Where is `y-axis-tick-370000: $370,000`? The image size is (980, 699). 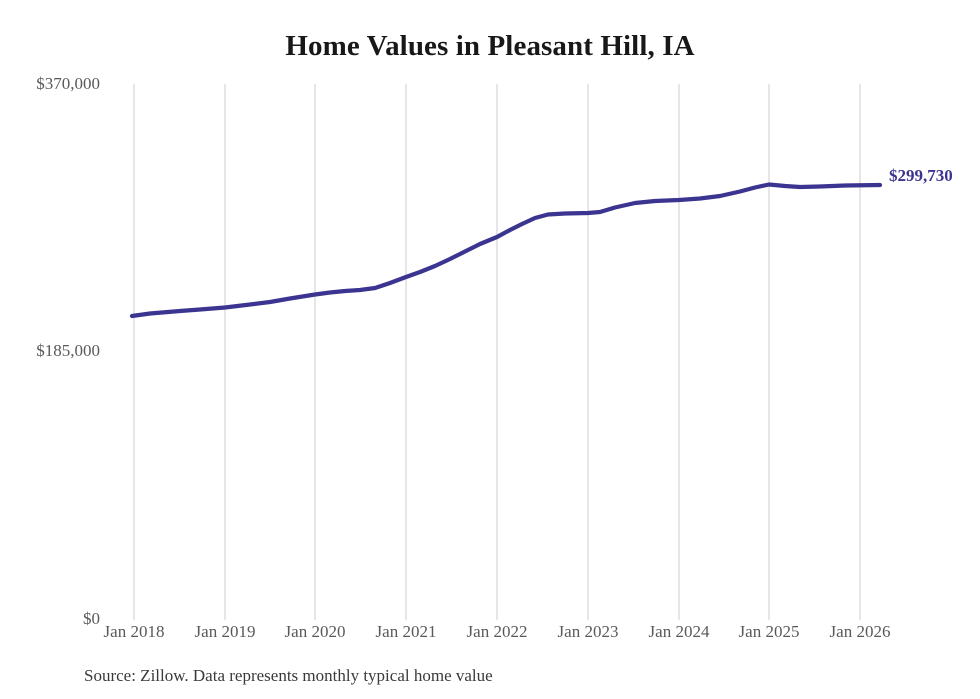
y-axis-tick-370000: $370,000 is located at coordinates (68, 83).